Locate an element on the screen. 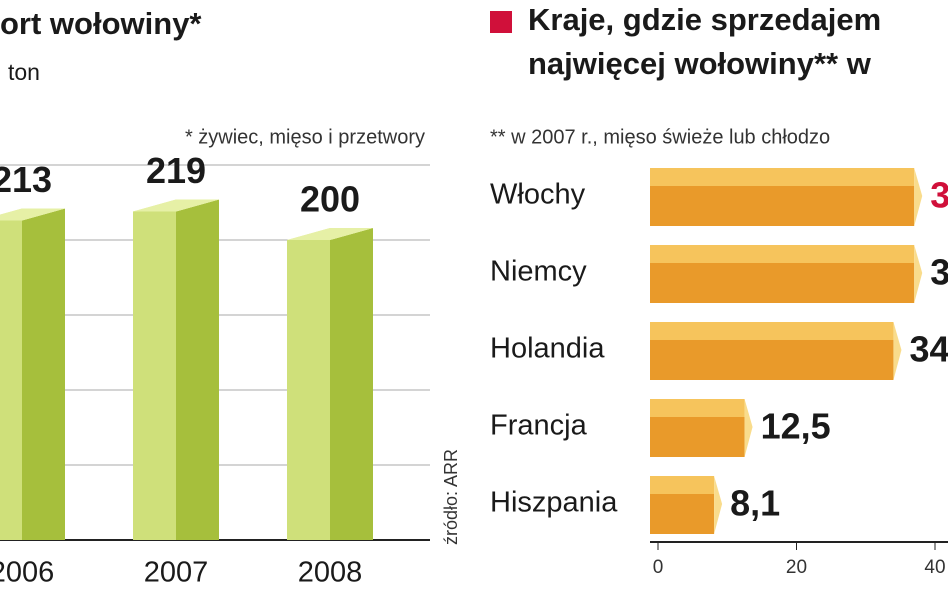 The width and height of the screenshot is (948, 593). value-label: 34 is located at coordinates (928, 349).